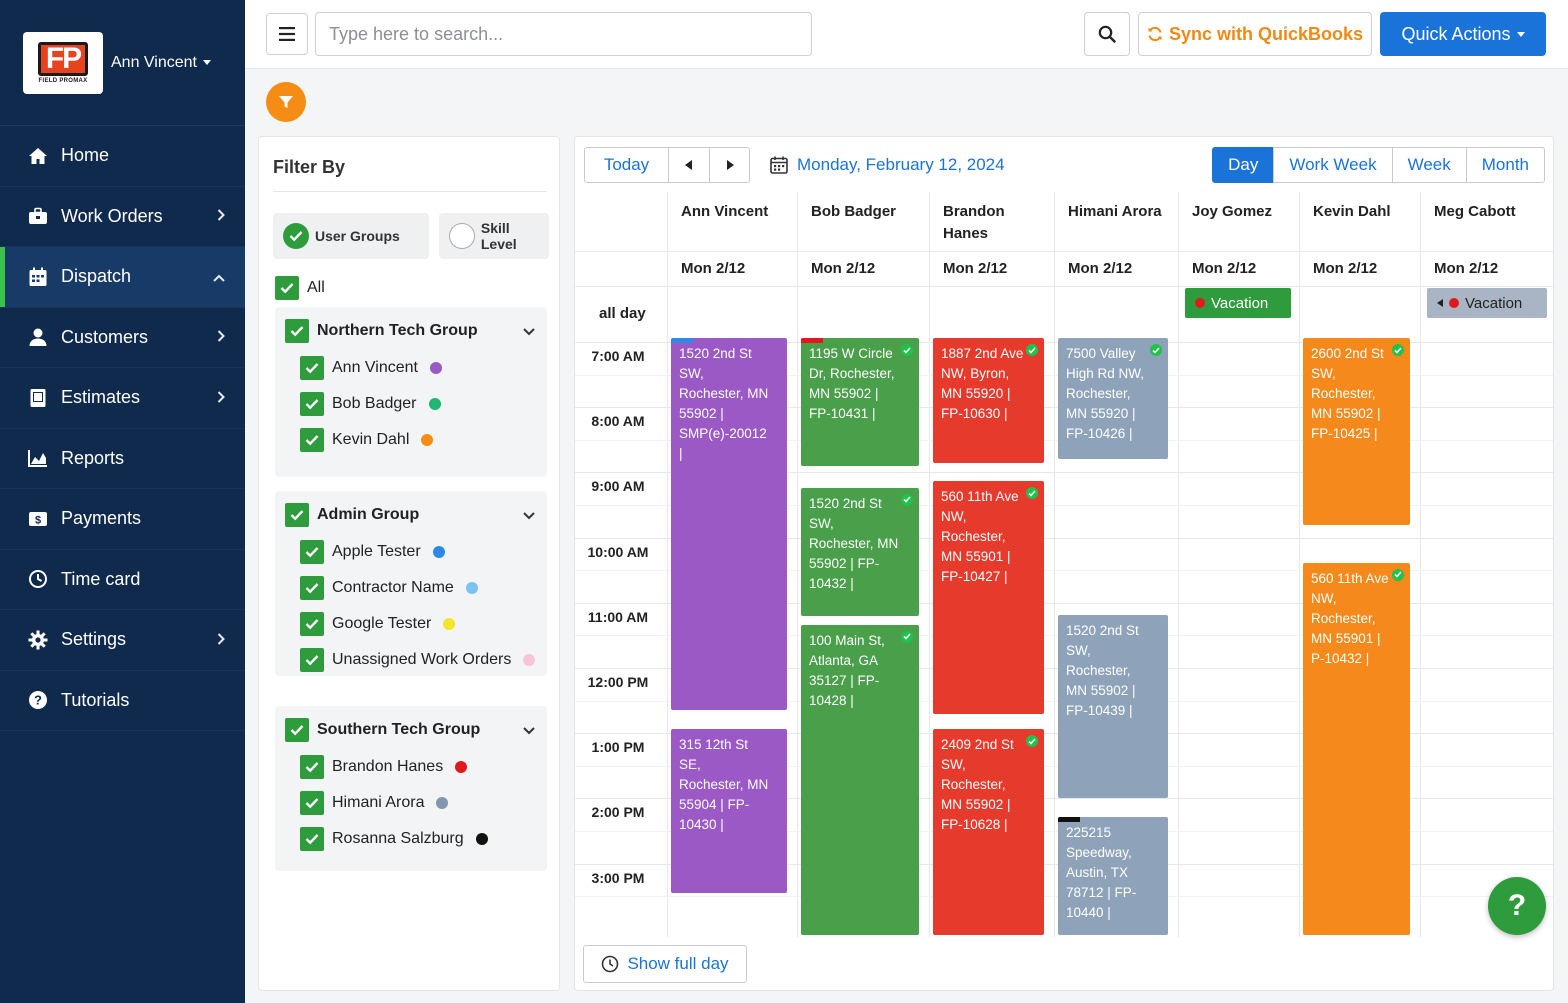 Image resolution: width=1568 pixels, height=1003 pixels. I want to click on time-label: 2:00 PM, so click(618, 812).